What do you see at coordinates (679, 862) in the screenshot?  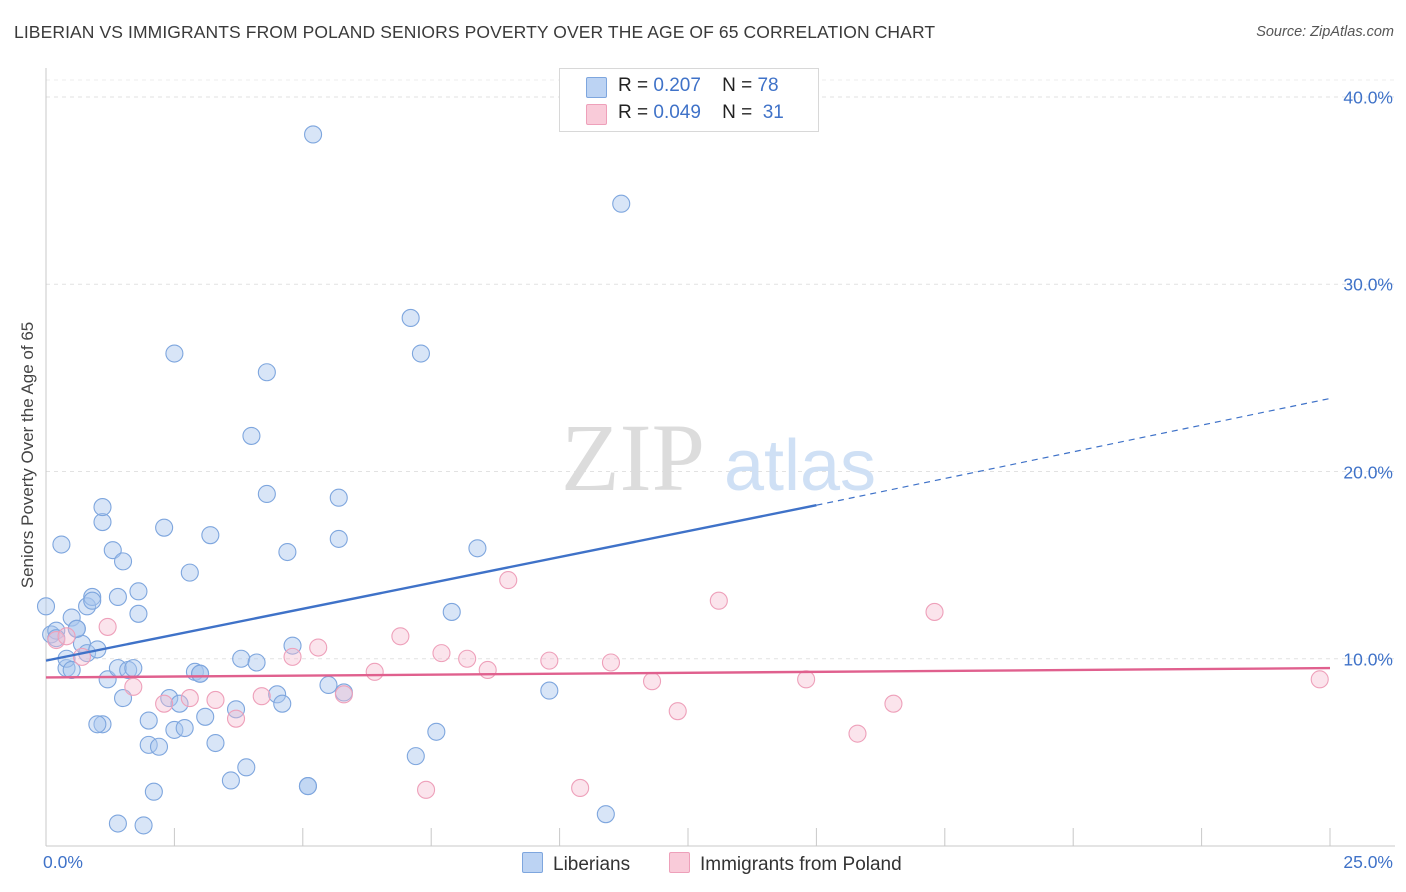 I see `series-swatch-pink` at bounding box center [679, 862].